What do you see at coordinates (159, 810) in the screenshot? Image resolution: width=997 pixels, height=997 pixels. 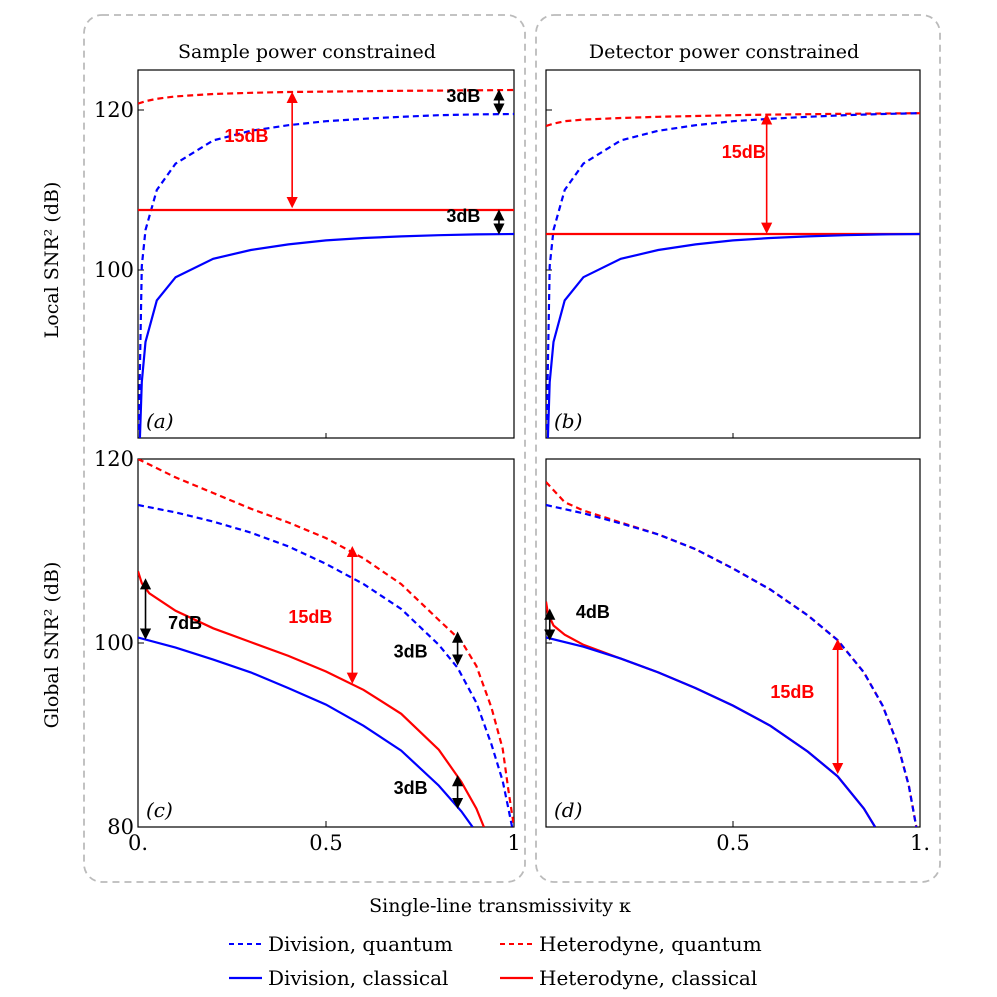 I see `panel-label-c: (c)` at bounding box center [159, 810].